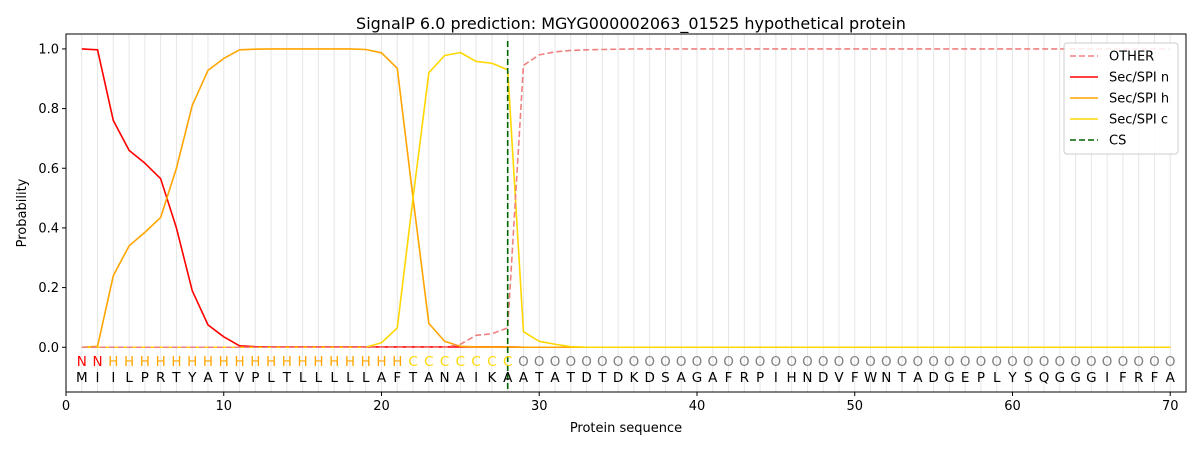 The image size is (1200, 450). Describe the element at coordinates (1012, 406) in the screenshot. I see `x-tick-label: 60` at that location.